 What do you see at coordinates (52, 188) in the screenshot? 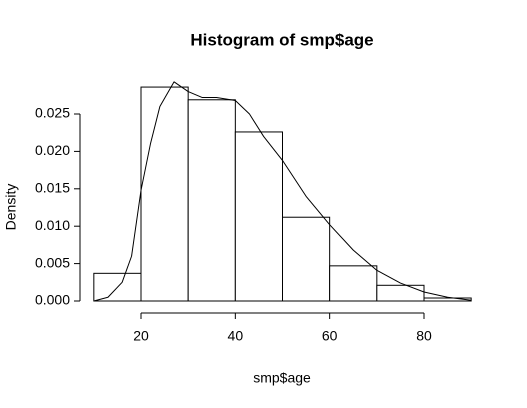
I see `y-tick-label: 0.015` at bounding box center [52, 188].